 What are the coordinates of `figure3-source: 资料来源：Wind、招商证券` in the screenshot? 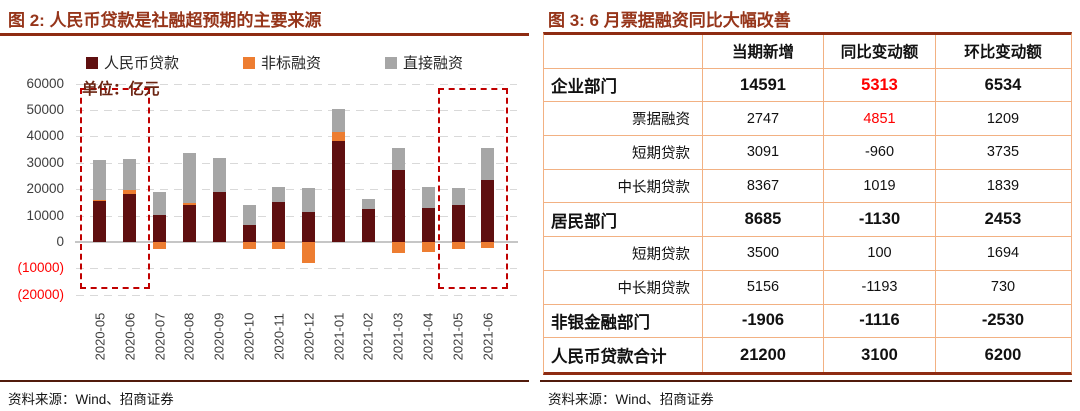 It's located at (631, 399).